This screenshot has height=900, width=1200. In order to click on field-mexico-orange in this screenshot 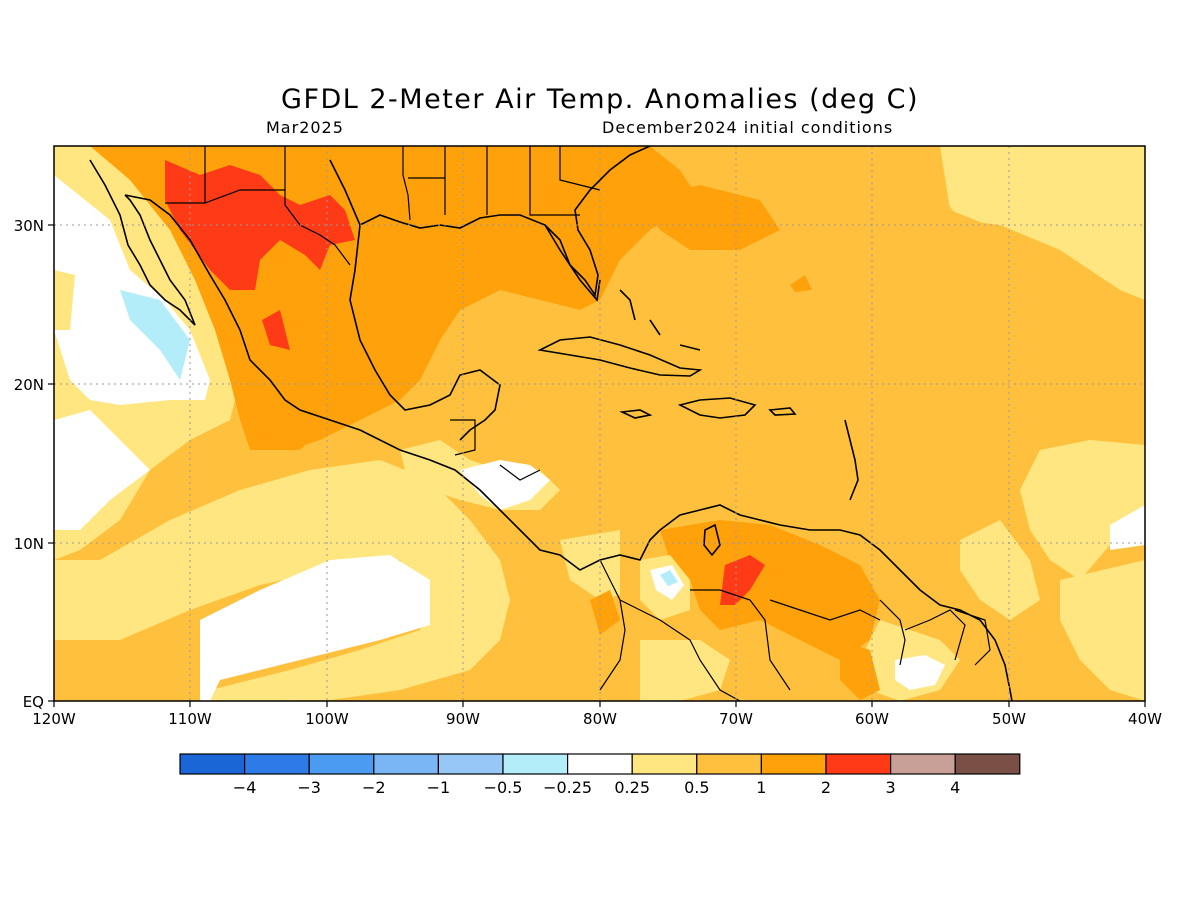, I will do `click(280, 432)`.